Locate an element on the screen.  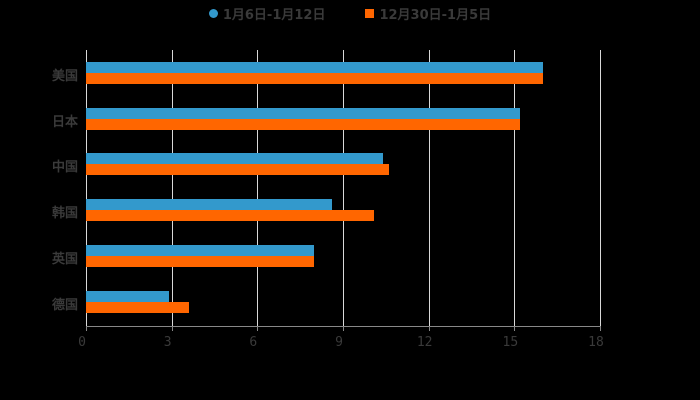
legend-item-series-2: 12月30日-1月5日 is located at coordinates (428, 13).